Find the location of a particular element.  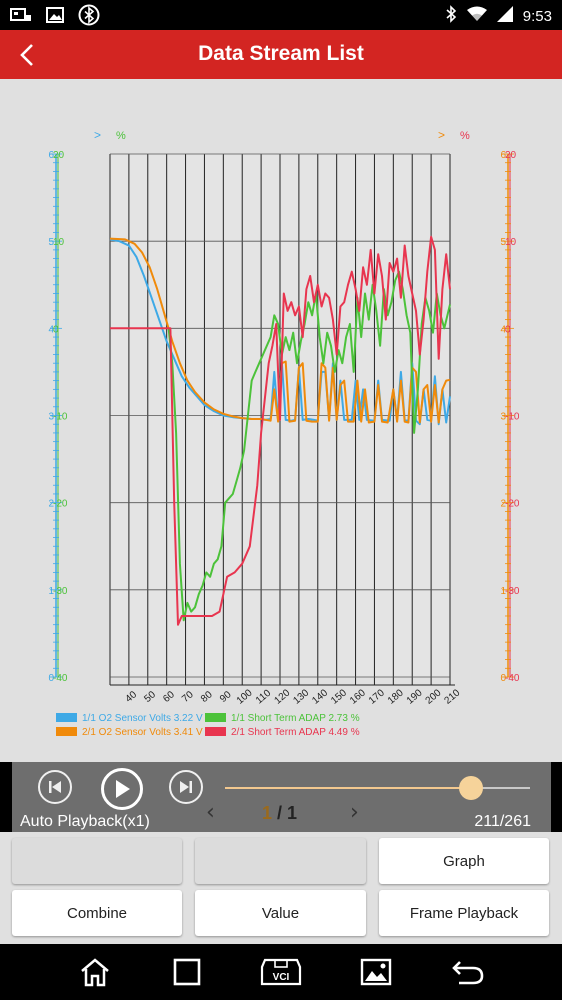

screenshot-icon is located at coordinates (376, 972).